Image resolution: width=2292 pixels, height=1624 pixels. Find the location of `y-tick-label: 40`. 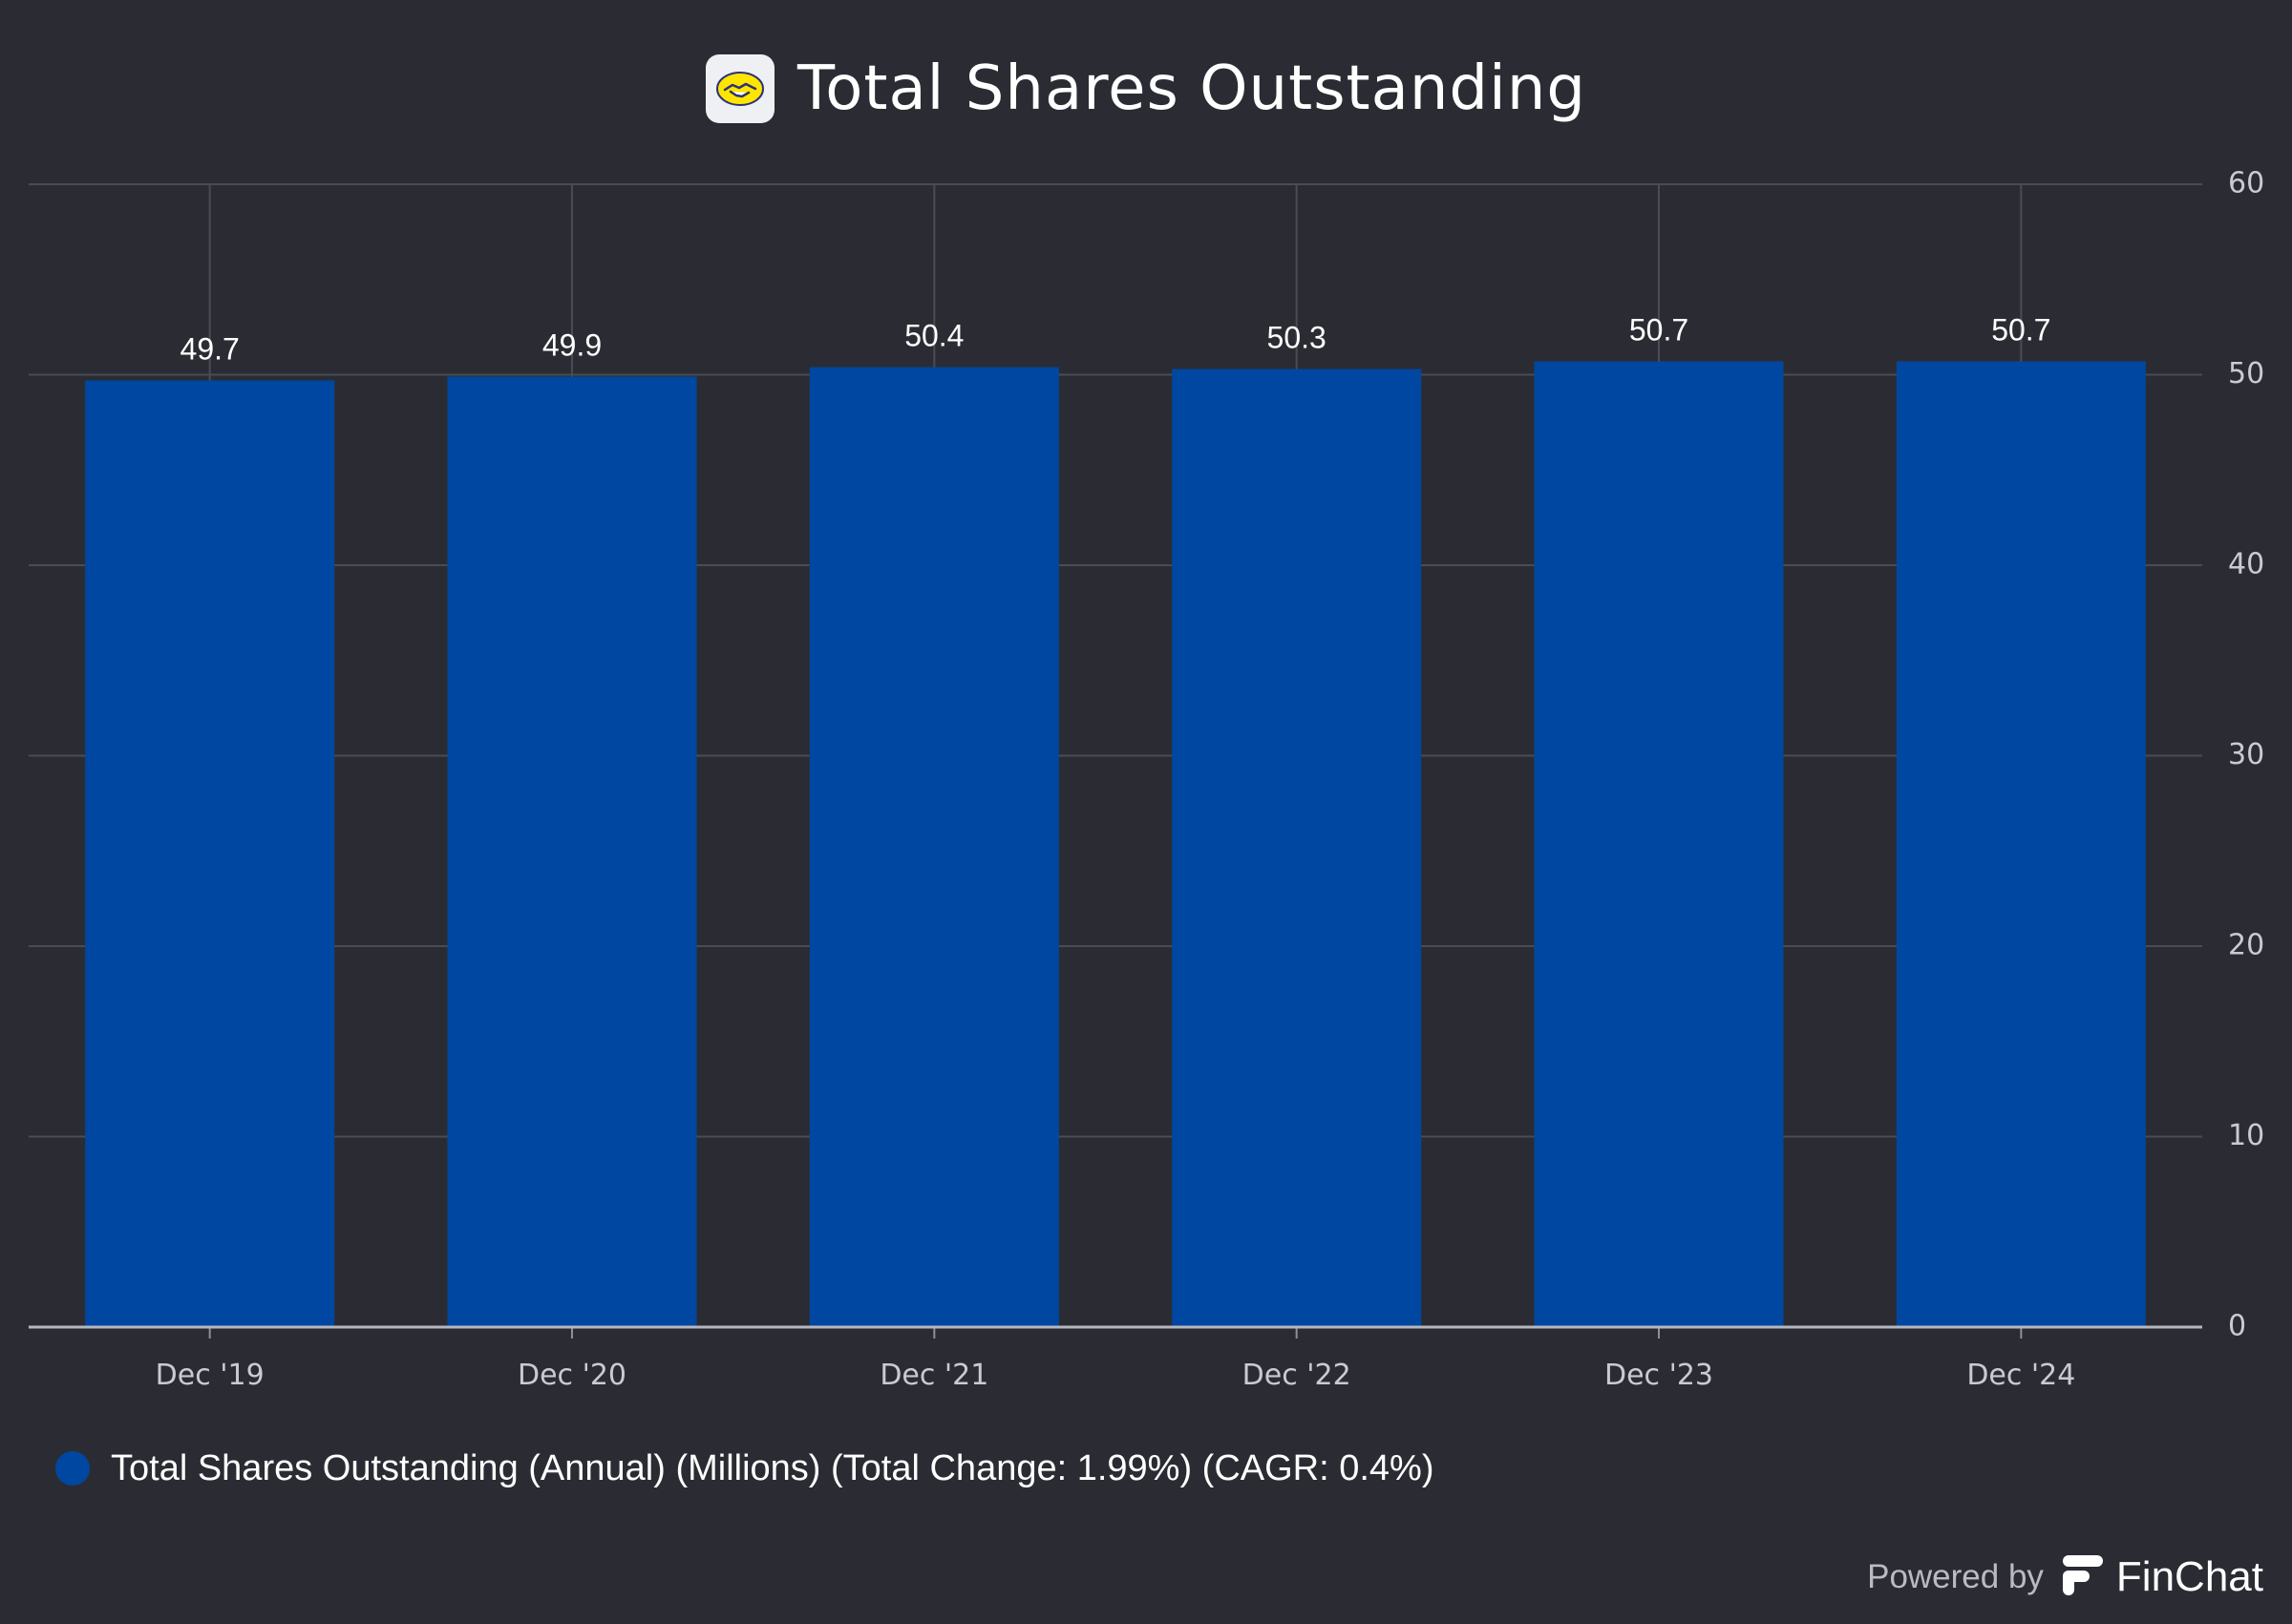

y-tick-label: 40 is located at coordinates (2246, 564).